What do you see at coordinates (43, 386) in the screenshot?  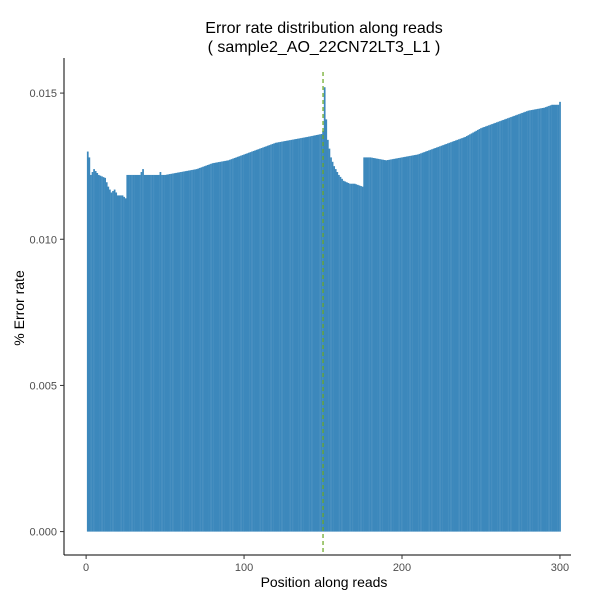 I see `y-tick-label-1: 0.005` at bounding box center [43, 386].